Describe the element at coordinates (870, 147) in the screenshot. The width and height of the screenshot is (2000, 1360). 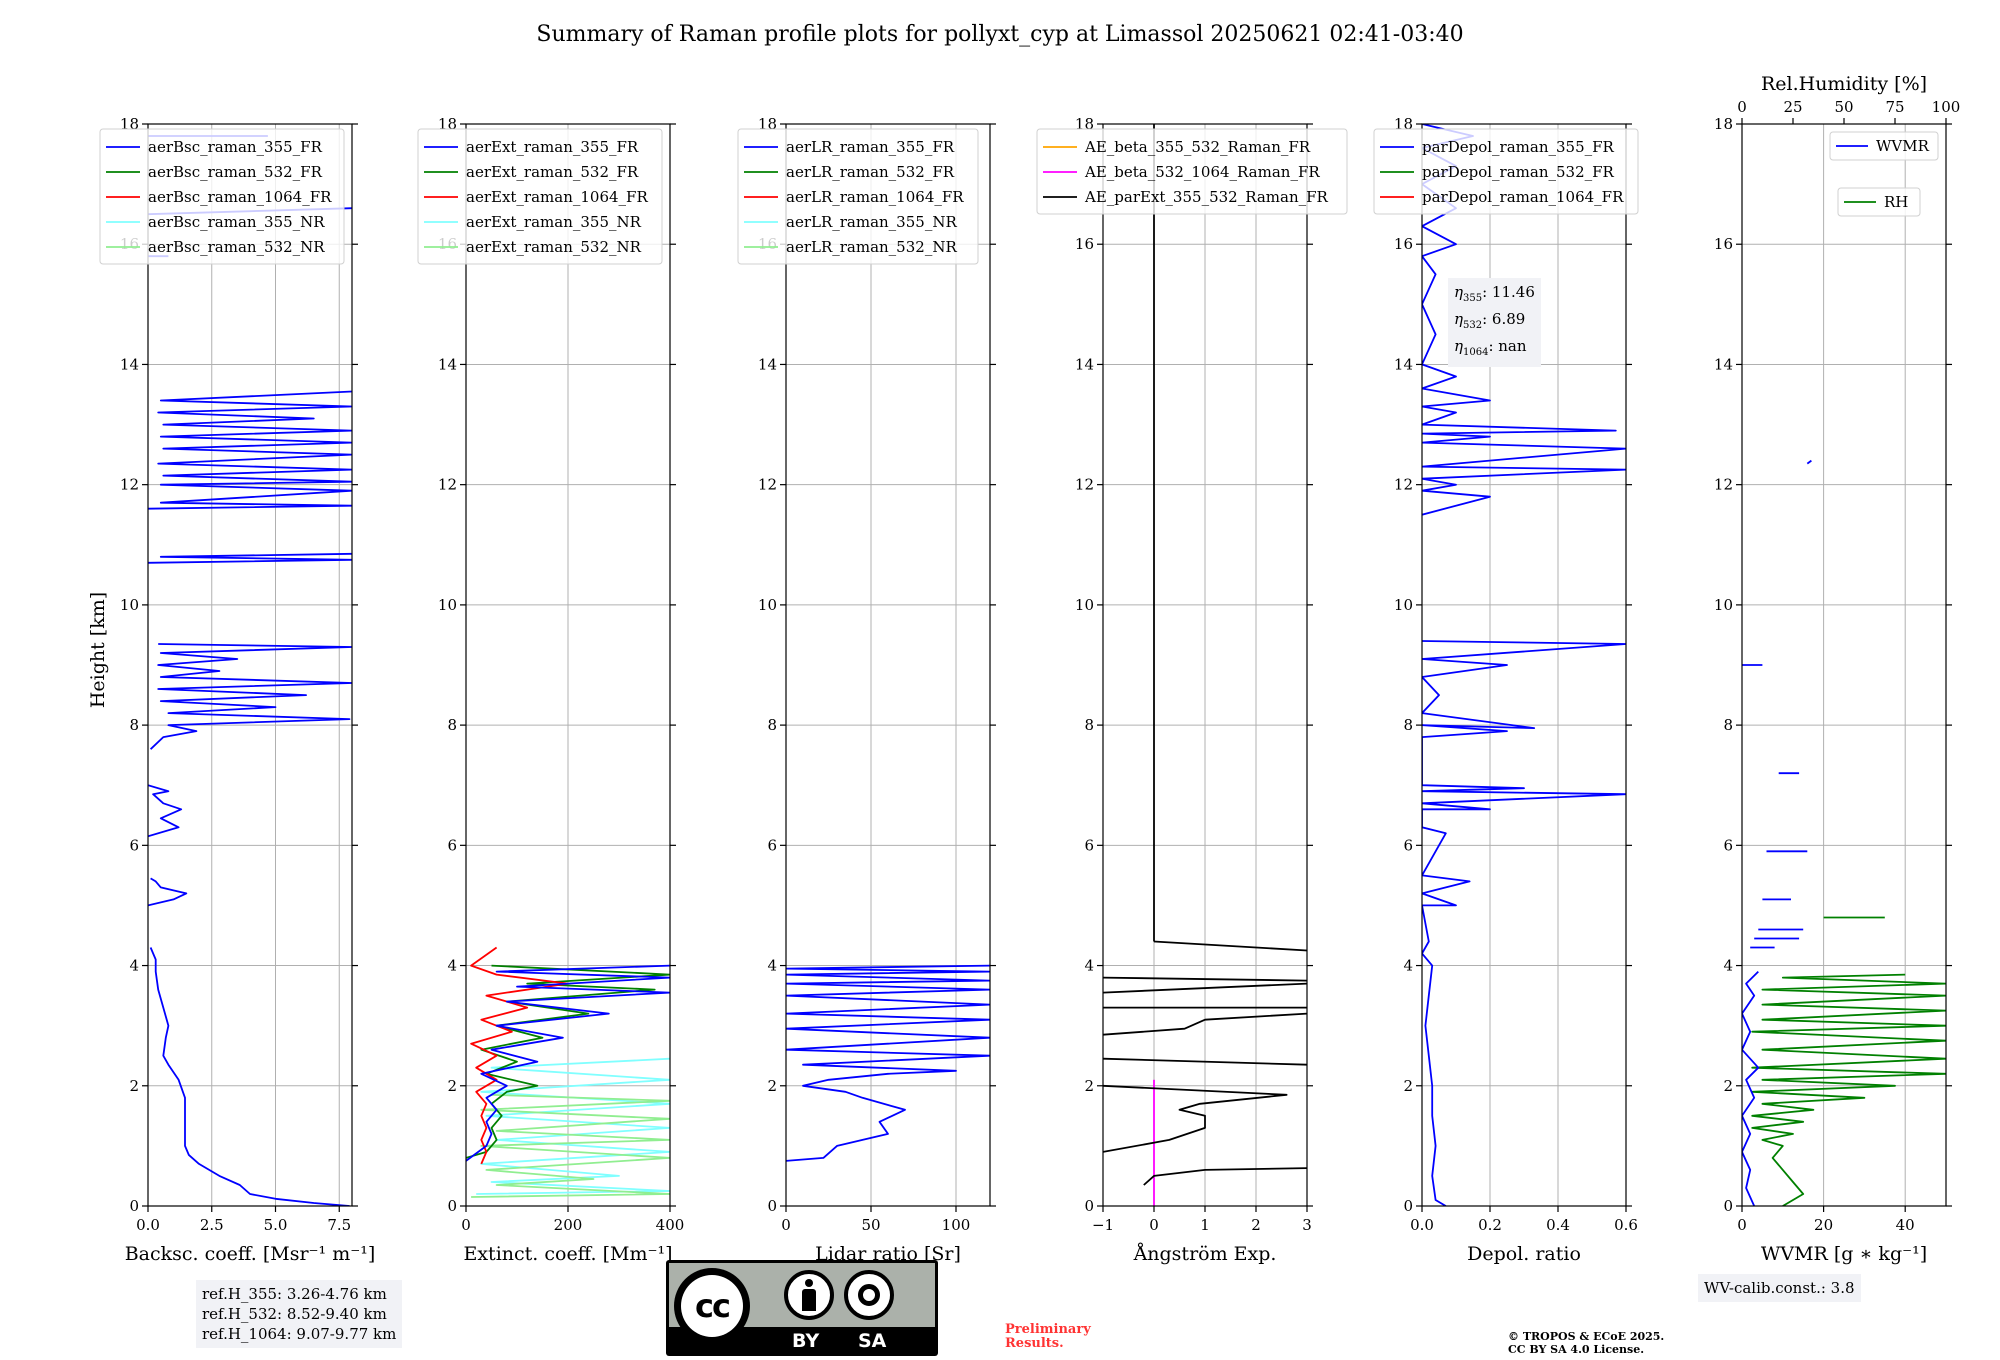
I see `legend-label: aerLR_raman_355_FR` at that location.